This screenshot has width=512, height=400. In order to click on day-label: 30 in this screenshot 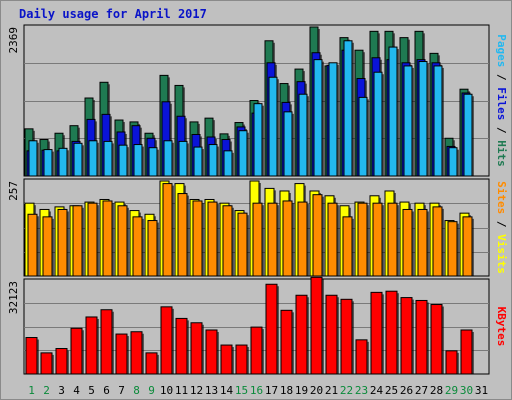, I will do `click(466, 390)`.